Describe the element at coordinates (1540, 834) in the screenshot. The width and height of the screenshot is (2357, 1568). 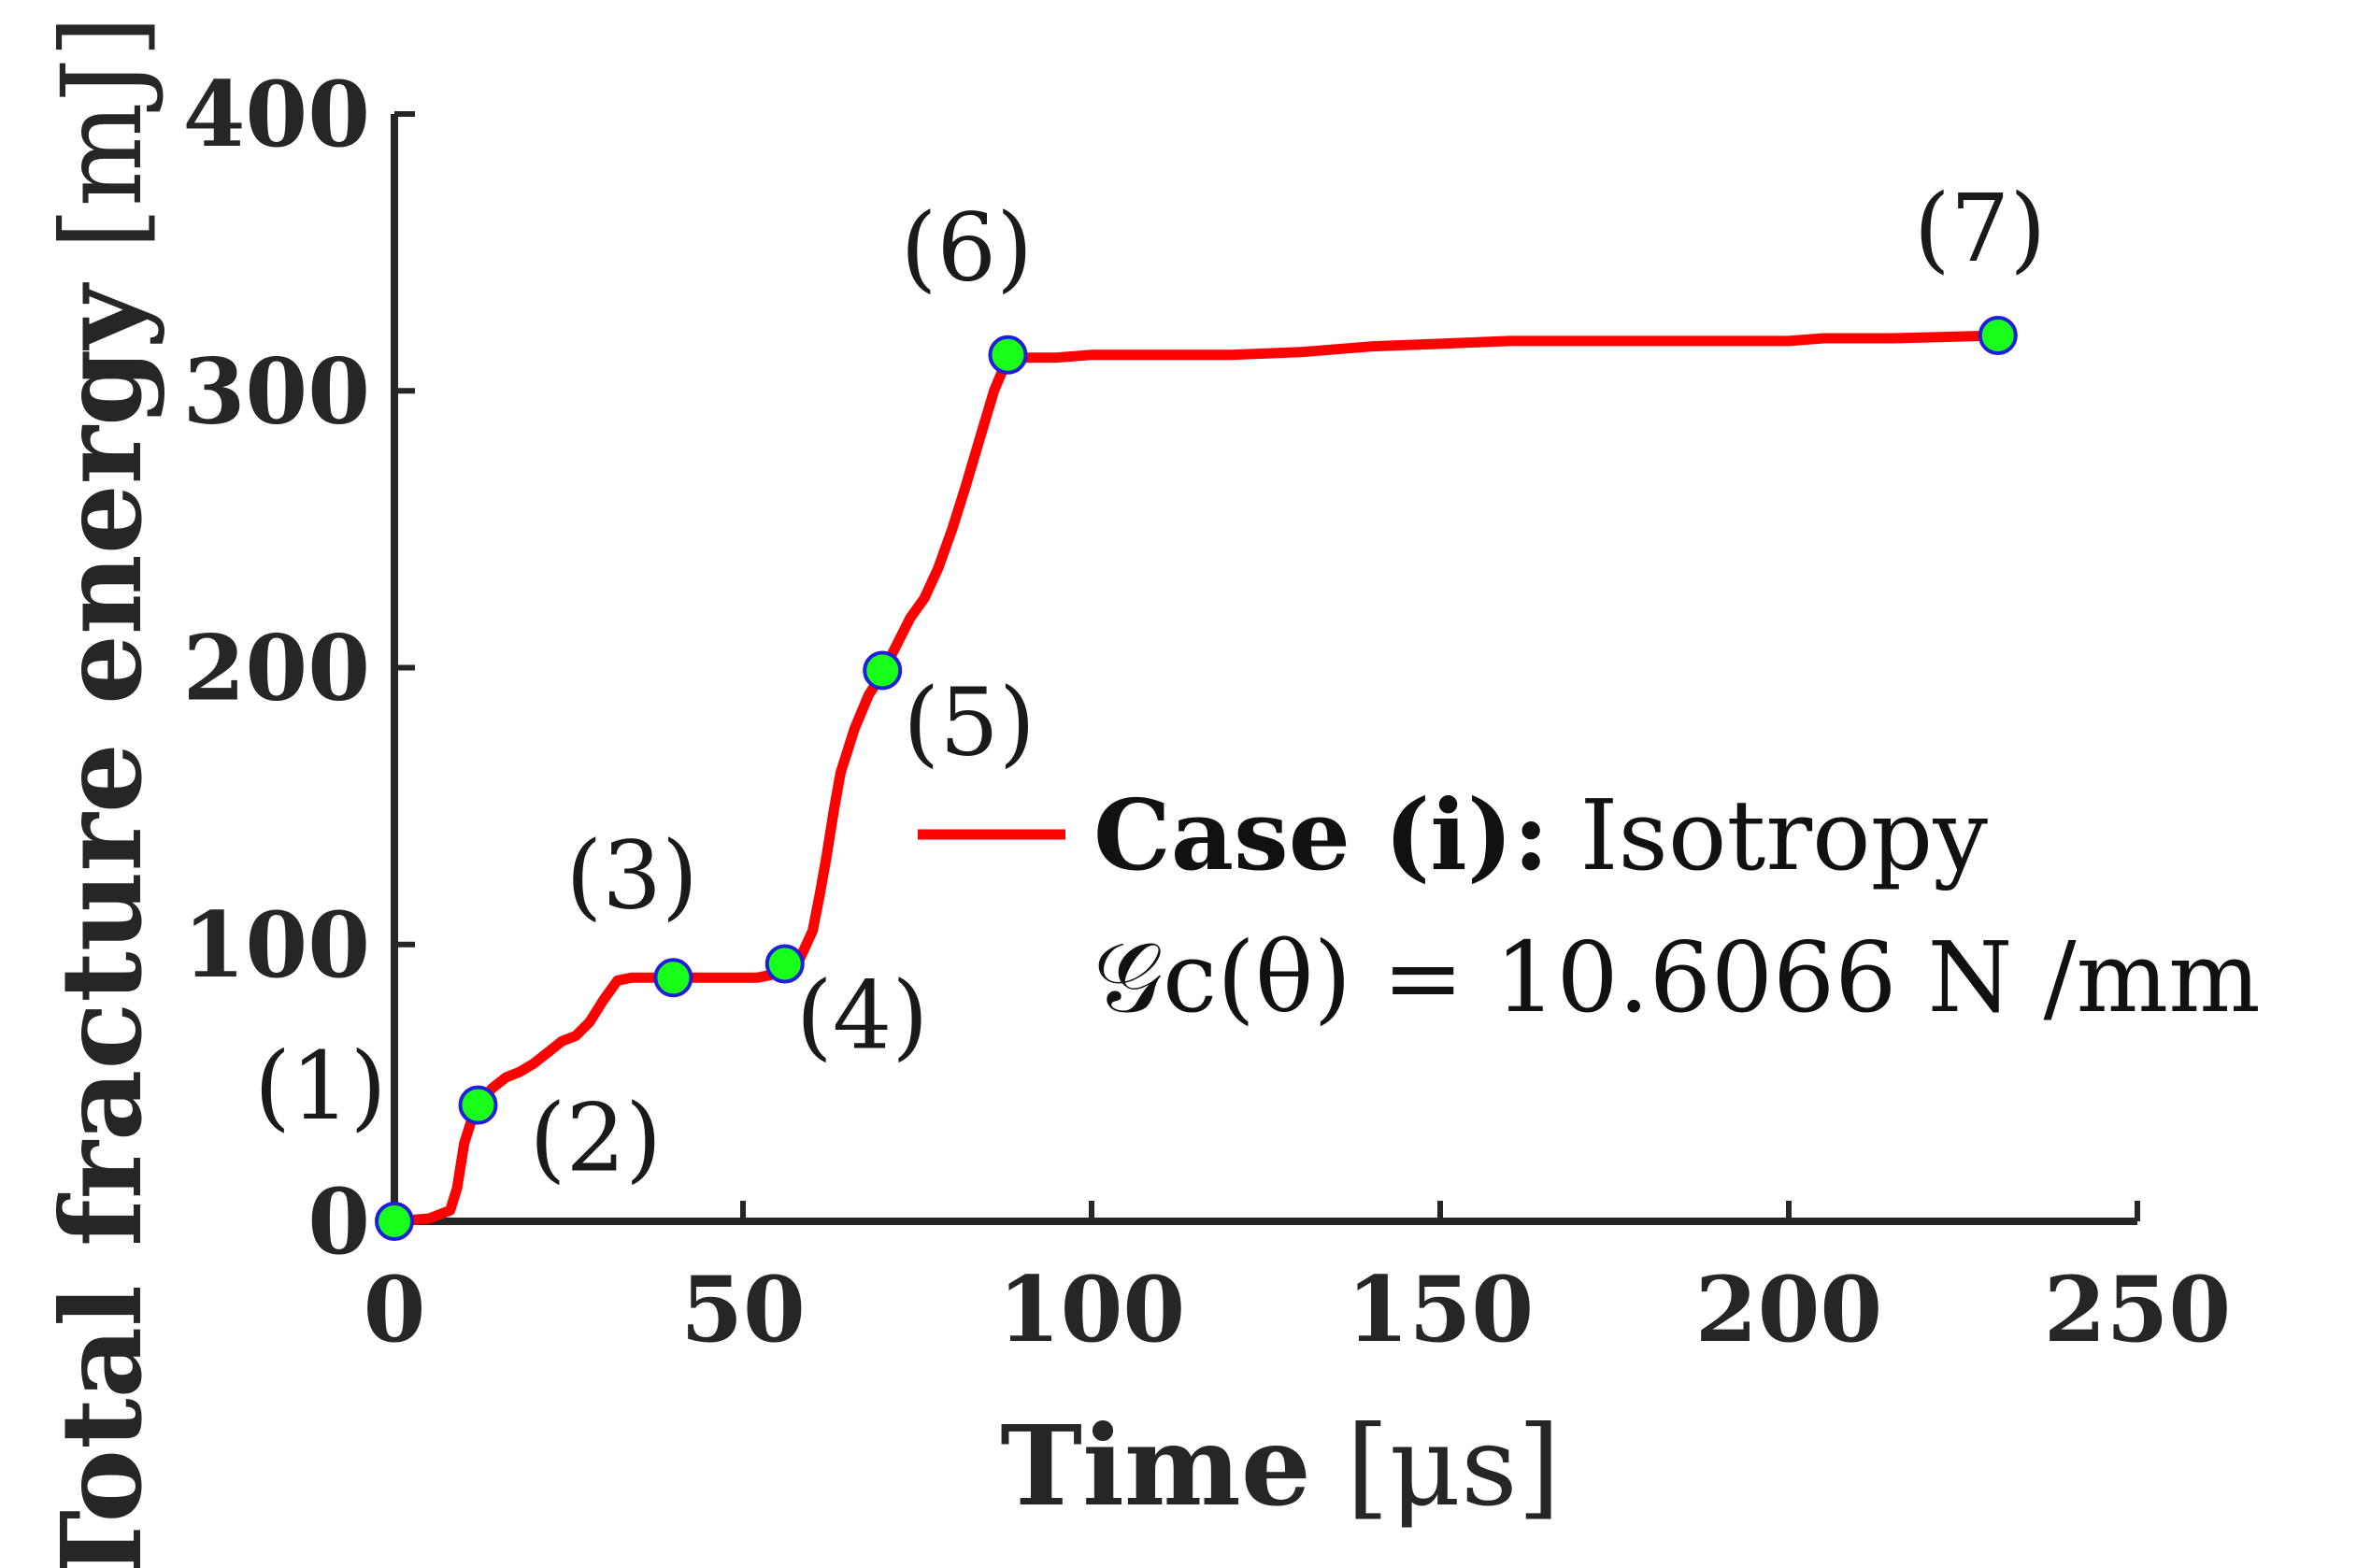
I see `legend-entry-label: Case (i): Isotropy` at that location.